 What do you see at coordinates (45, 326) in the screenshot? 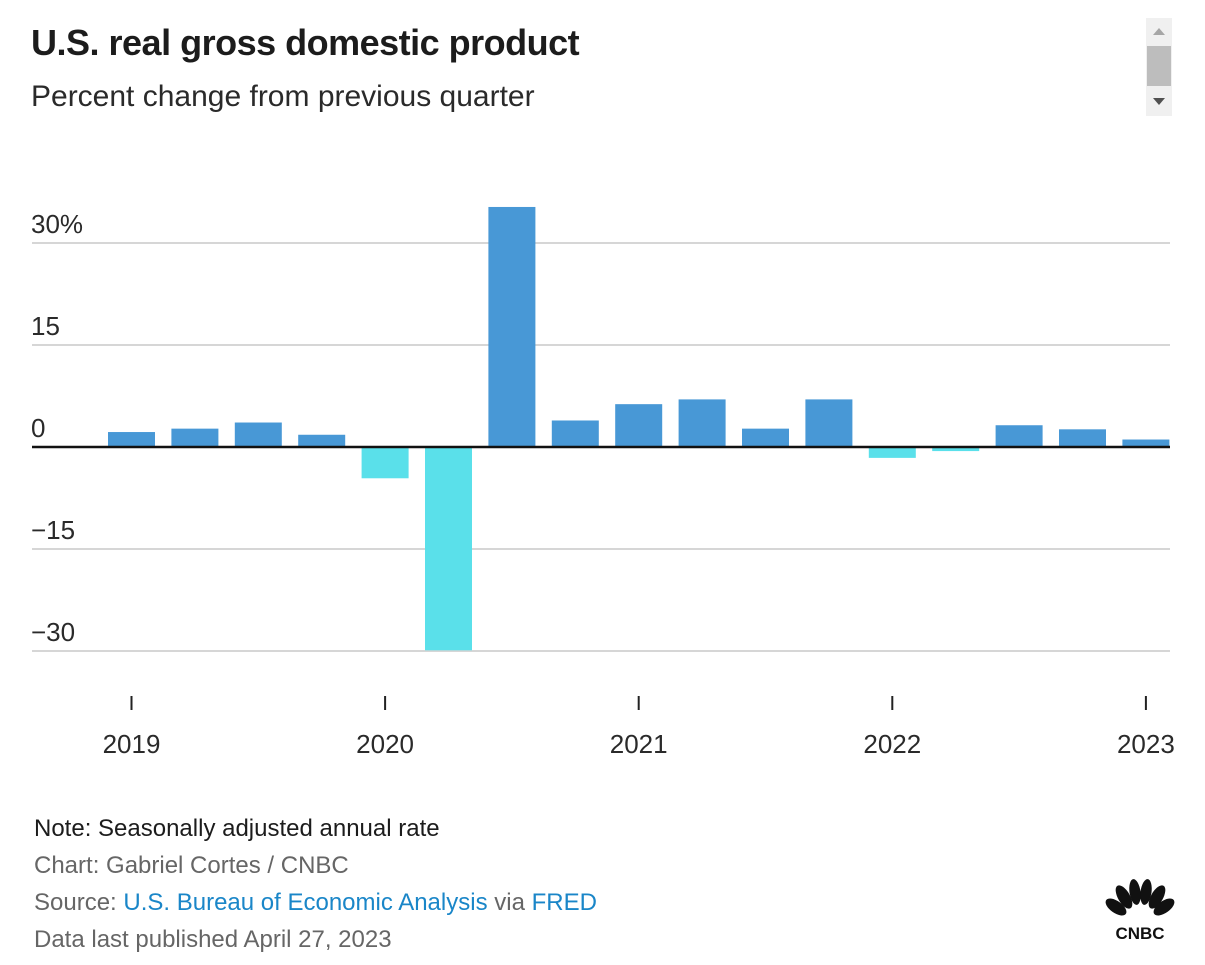
I see `y-tick-label: 15` at bounding box center [45, 326].